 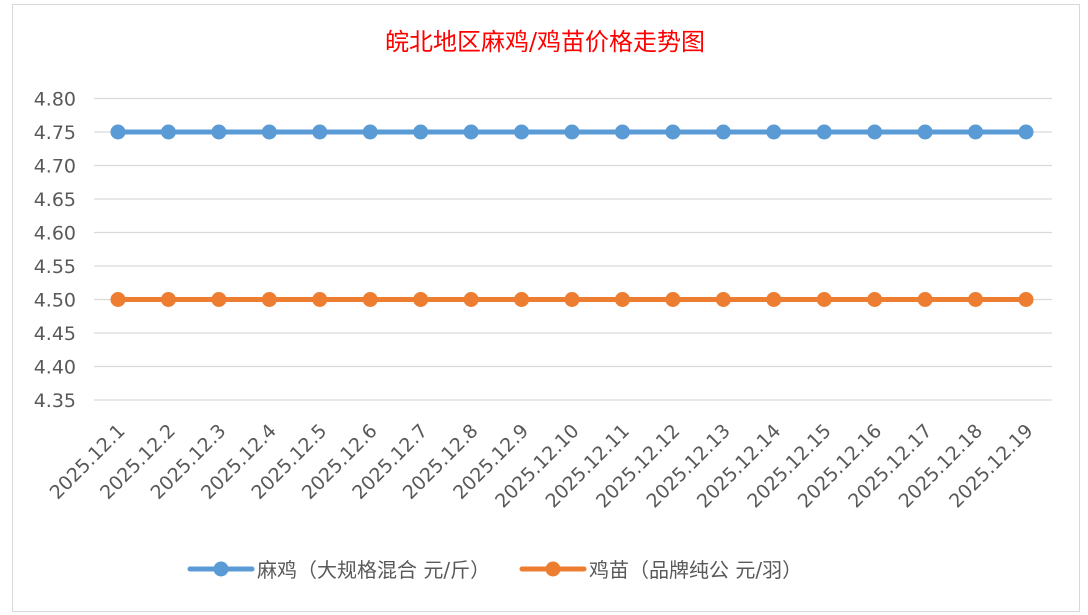 I want to click on y-tick-label: 4.60, so click(x=55, y=234).